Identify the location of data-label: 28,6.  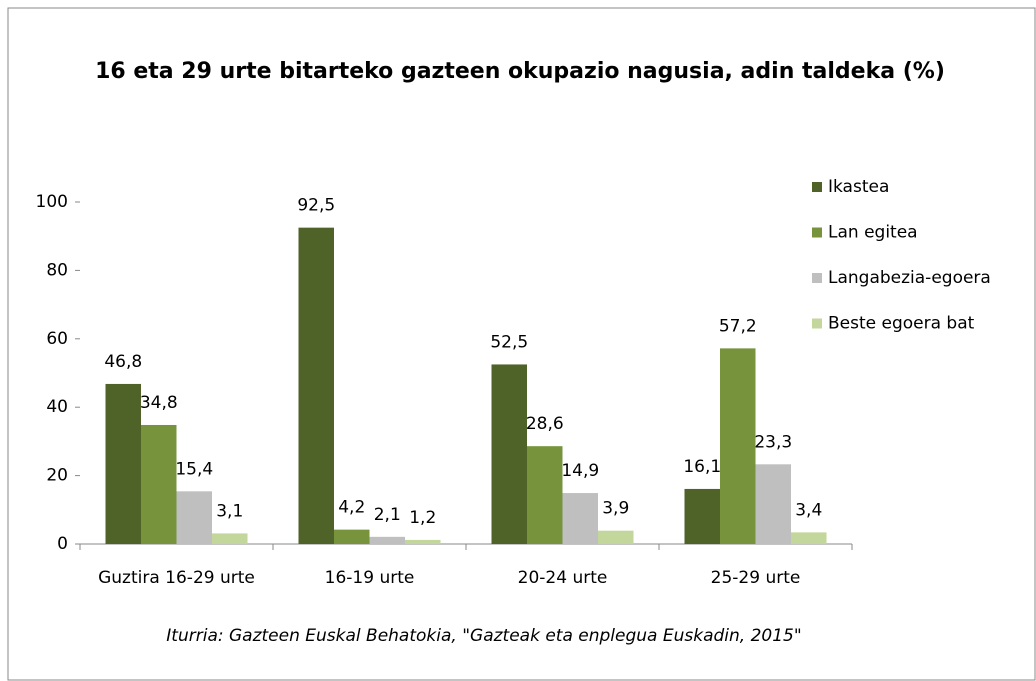
(545, 424).